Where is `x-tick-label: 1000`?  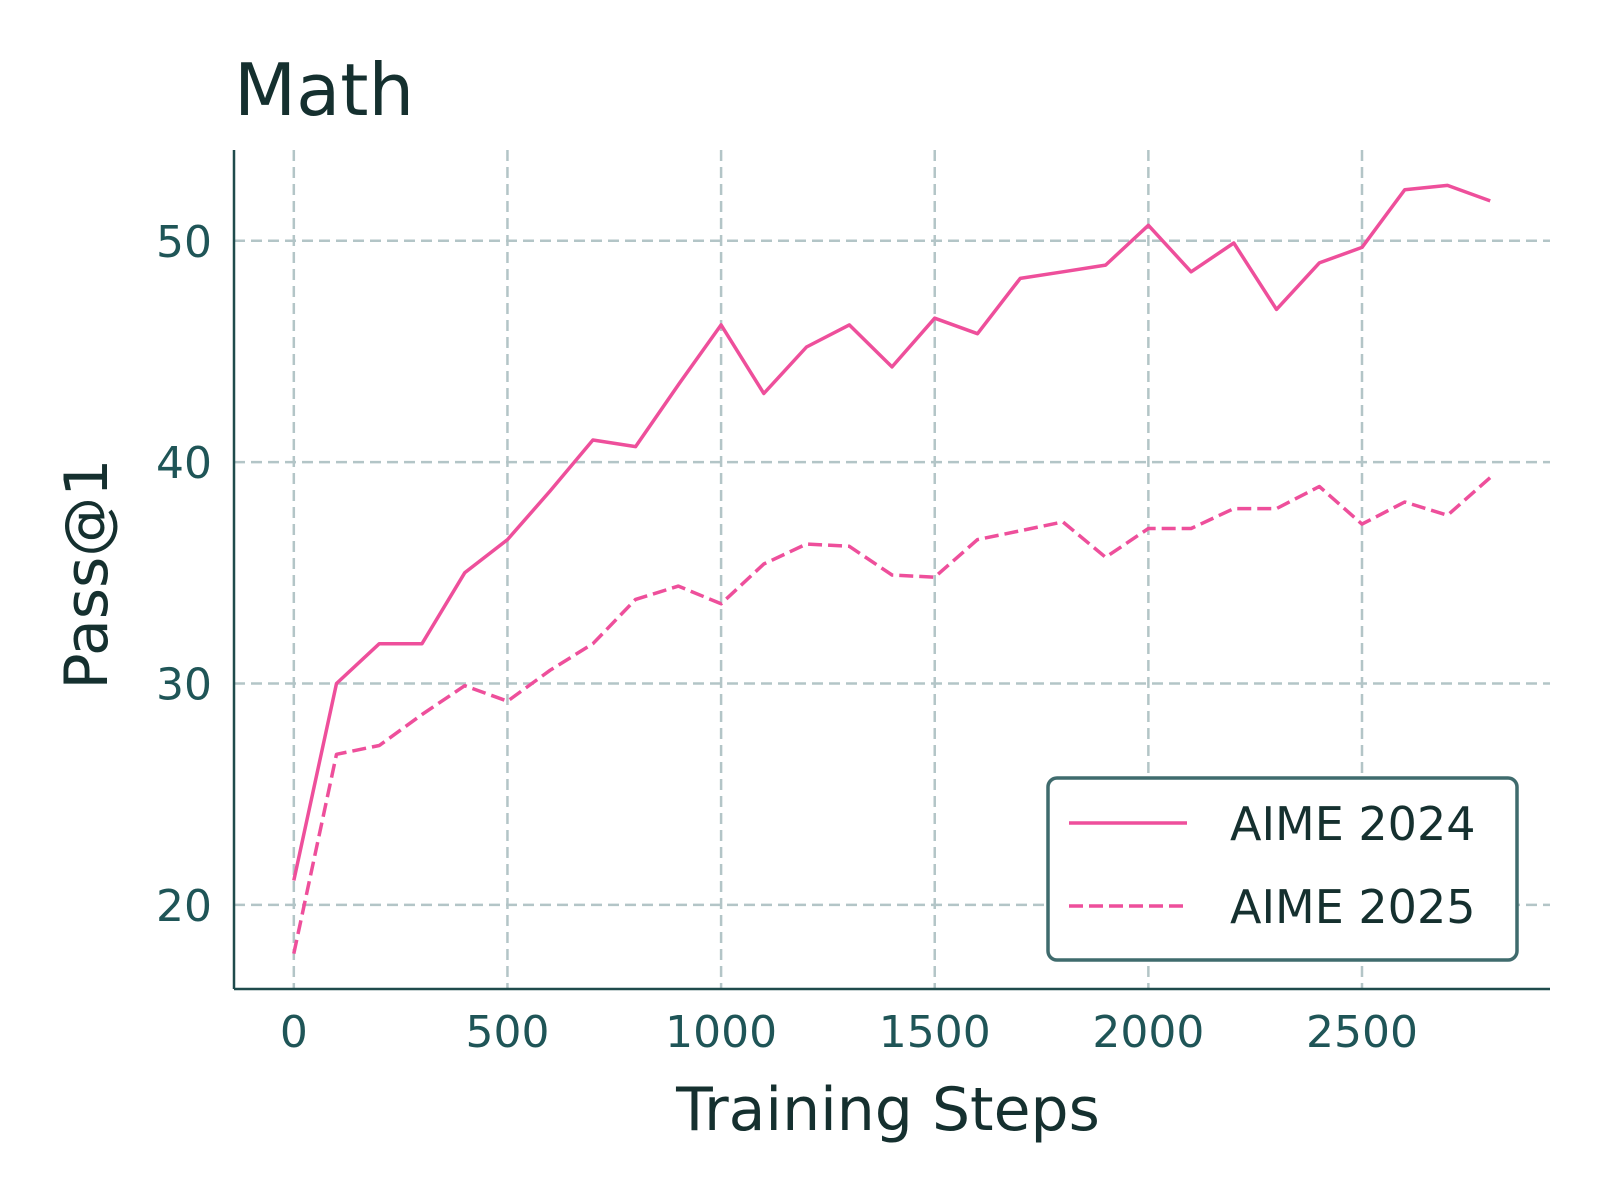
x-tick-label: 1000 is located at coordinates (721, 1032).